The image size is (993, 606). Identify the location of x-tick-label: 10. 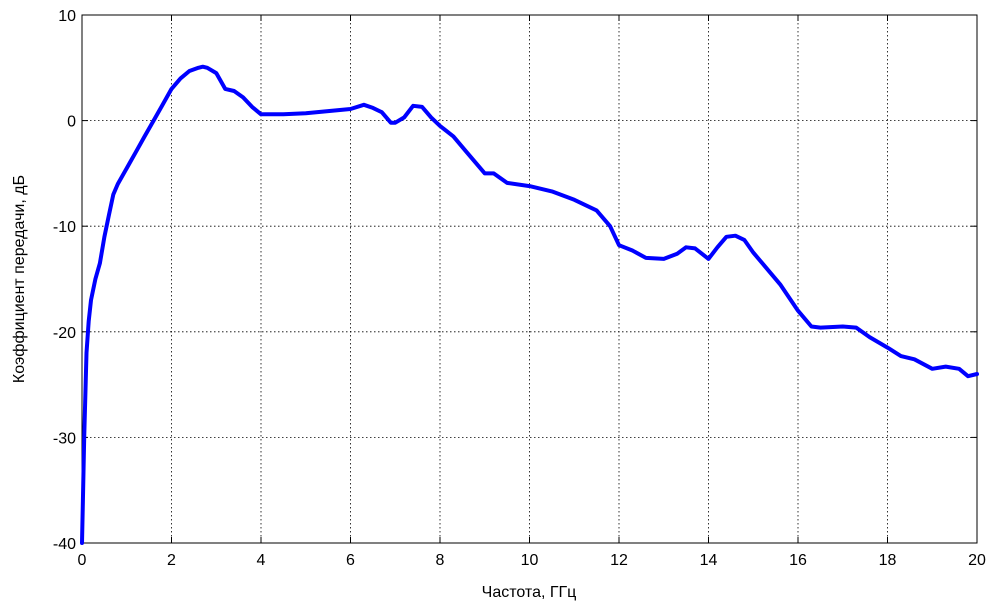
(530, 560).